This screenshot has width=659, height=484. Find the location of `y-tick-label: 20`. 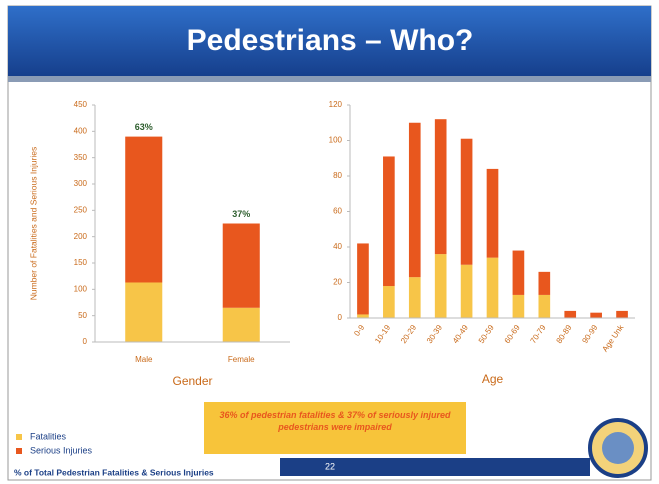

y-tick-label: 20 is located at coordinates (337, 282).